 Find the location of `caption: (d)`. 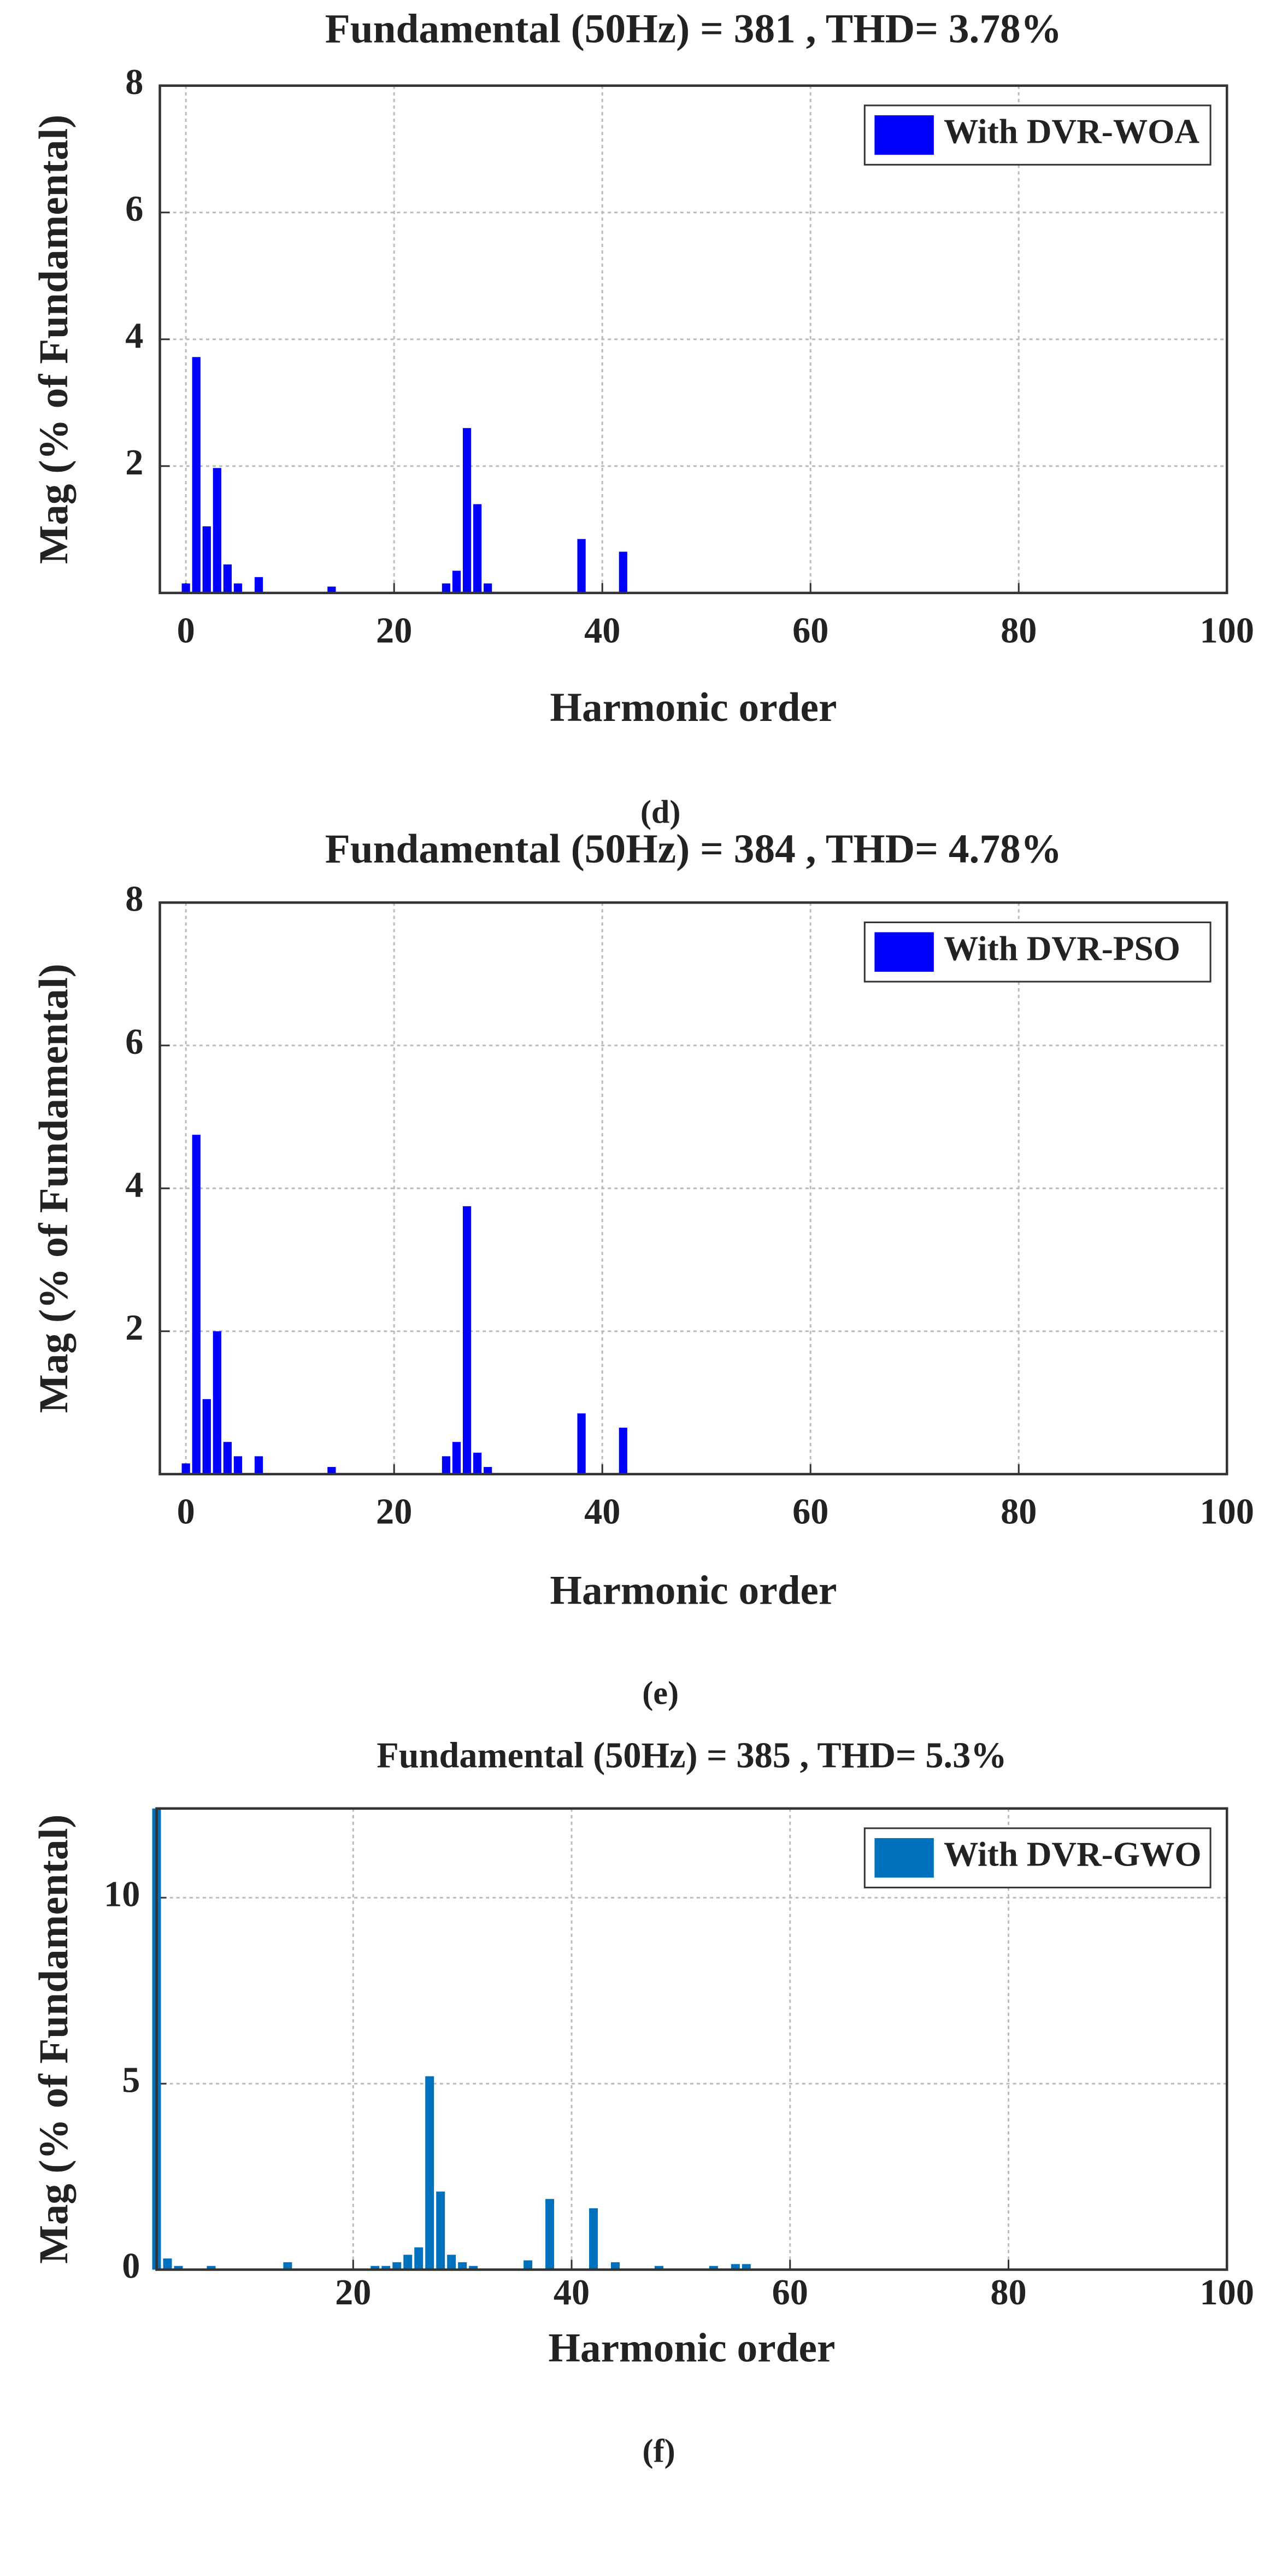

caption: (d) is located at coordinates (661, 812).